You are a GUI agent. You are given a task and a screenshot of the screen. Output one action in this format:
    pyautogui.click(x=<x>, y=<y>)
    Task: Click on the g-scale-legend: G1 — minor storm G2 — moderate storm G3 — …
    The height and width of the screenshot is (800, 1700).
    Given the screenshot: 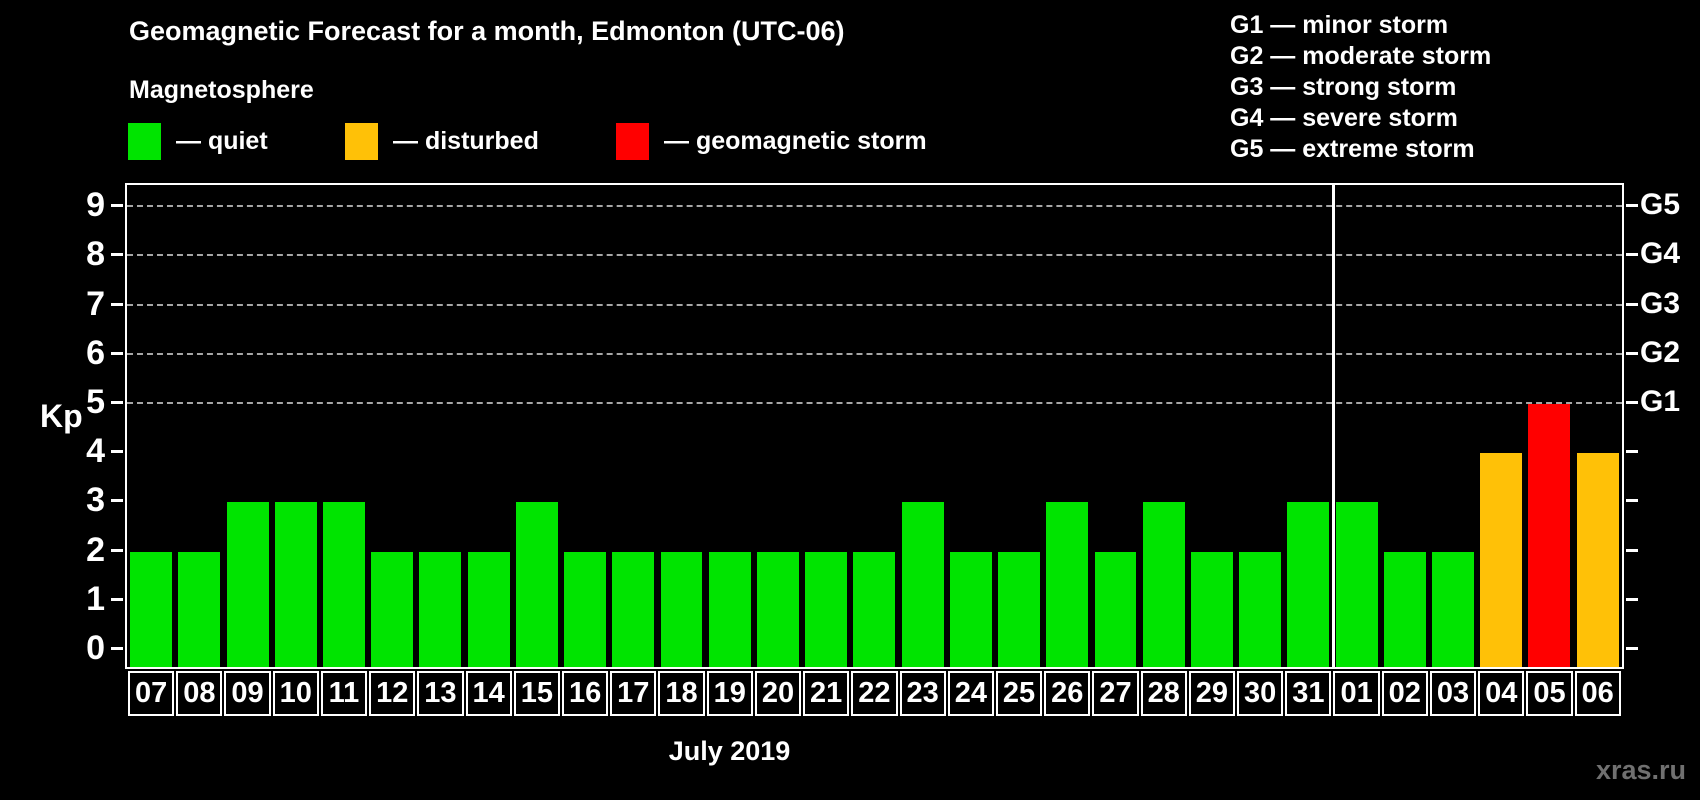 What is the action you would take?
    pyautogui.click(x=1360, y=87)
    